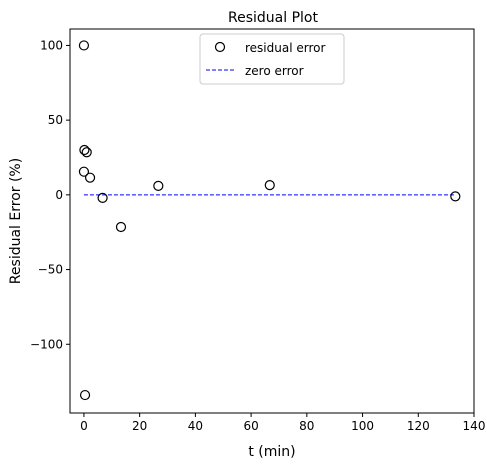 The image size is (487, 469). I want to click on x-axis-label: t (min), so click(271, 452).